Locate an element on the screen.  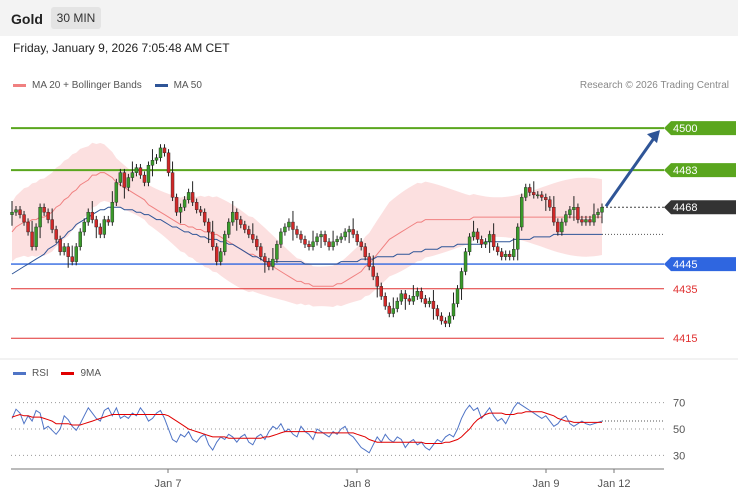
x-tick-label: Jan 12 is located at coordinates (613, 484).